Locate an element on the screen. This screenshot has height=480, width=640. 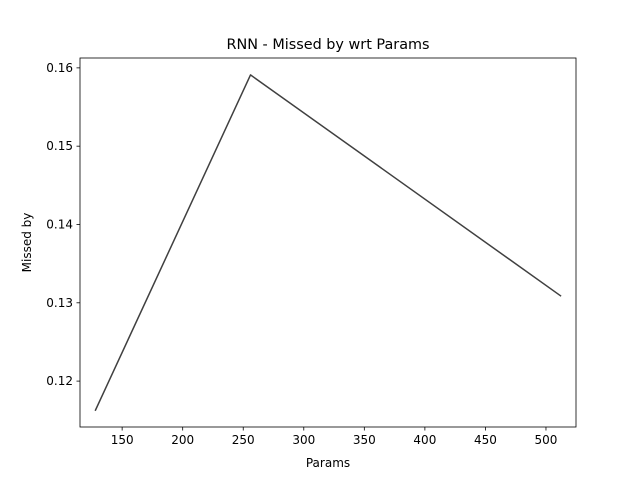
y-tick-label: 0.13 is located at coordinates (59, 303).